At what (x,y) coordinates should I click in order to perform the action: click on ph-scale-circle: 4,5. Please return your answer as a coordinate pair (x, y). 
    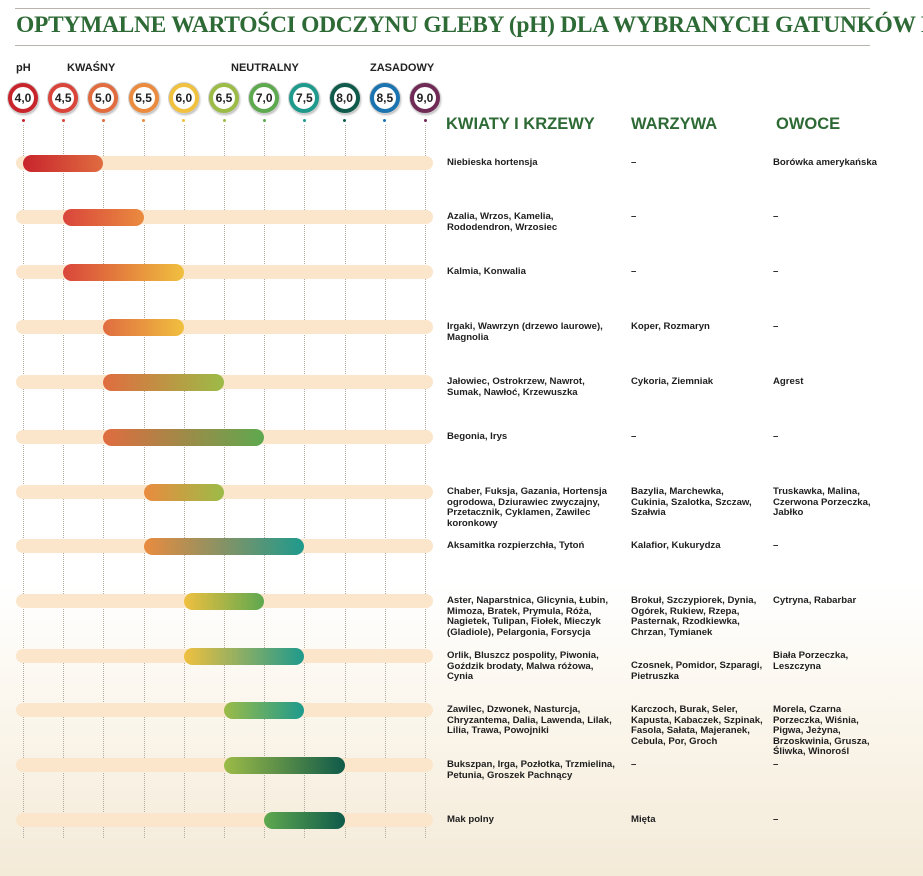
    Looking at the image, I should click on (63, 98).